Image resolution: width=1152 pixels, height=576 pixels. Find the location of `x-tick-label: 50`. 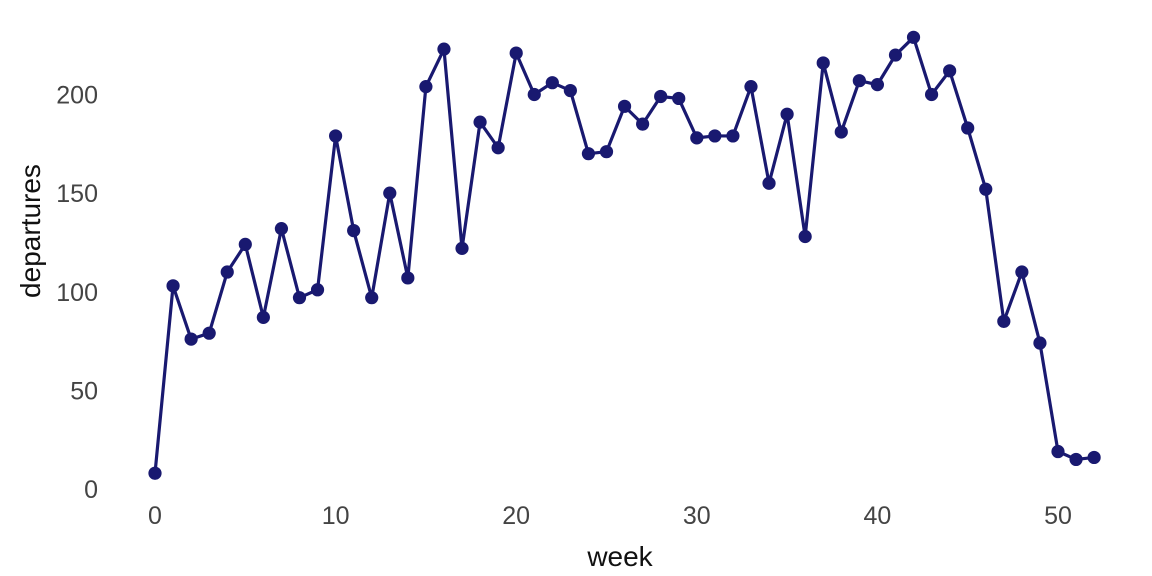

x-tick-label: 50 is located at coordinates (1058, 516).